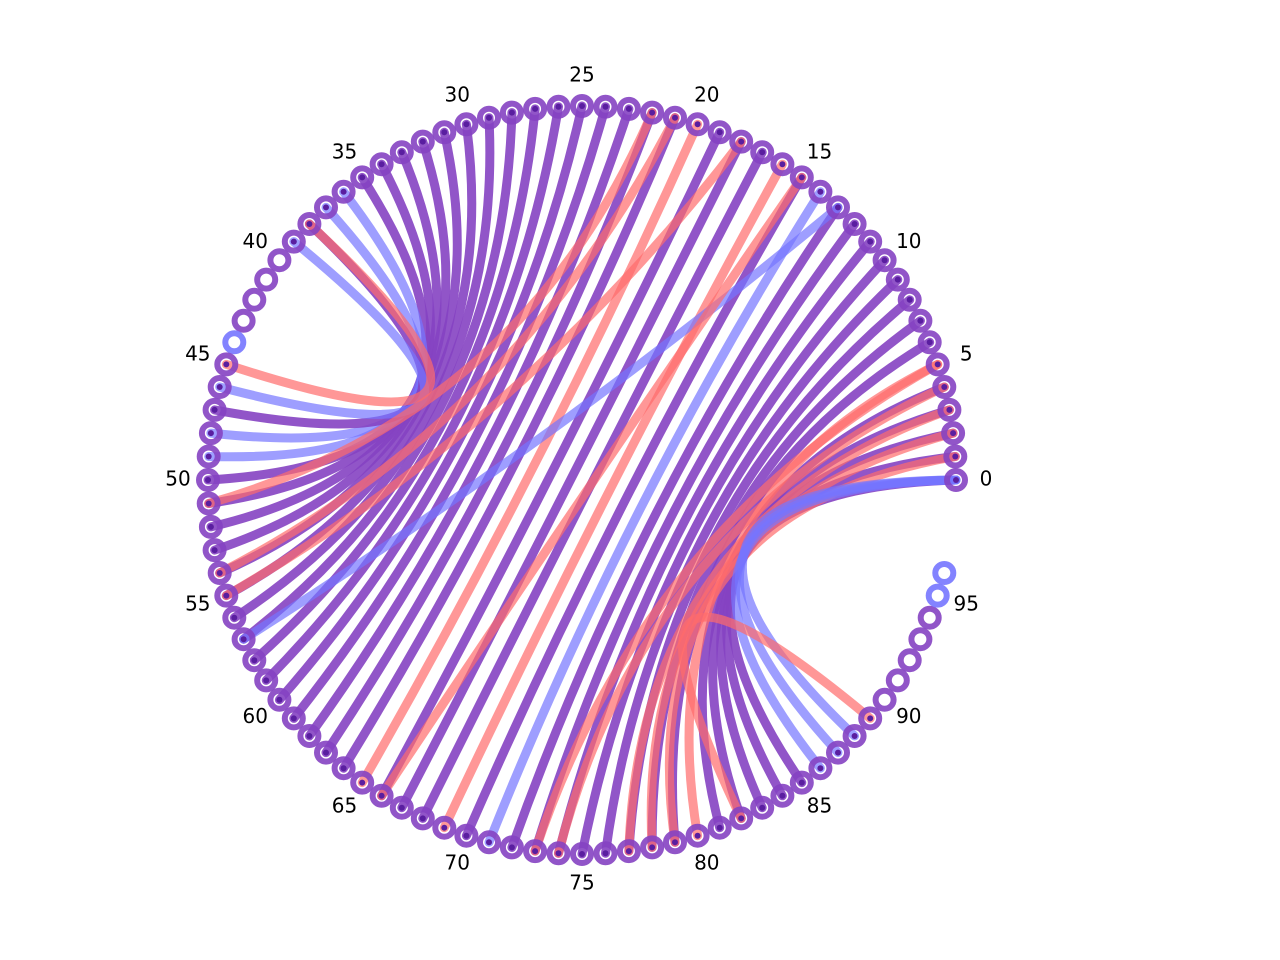  Describe the element at coordinates (177, 479) in the screenshot. I see `node-label-50: 50` at that location.